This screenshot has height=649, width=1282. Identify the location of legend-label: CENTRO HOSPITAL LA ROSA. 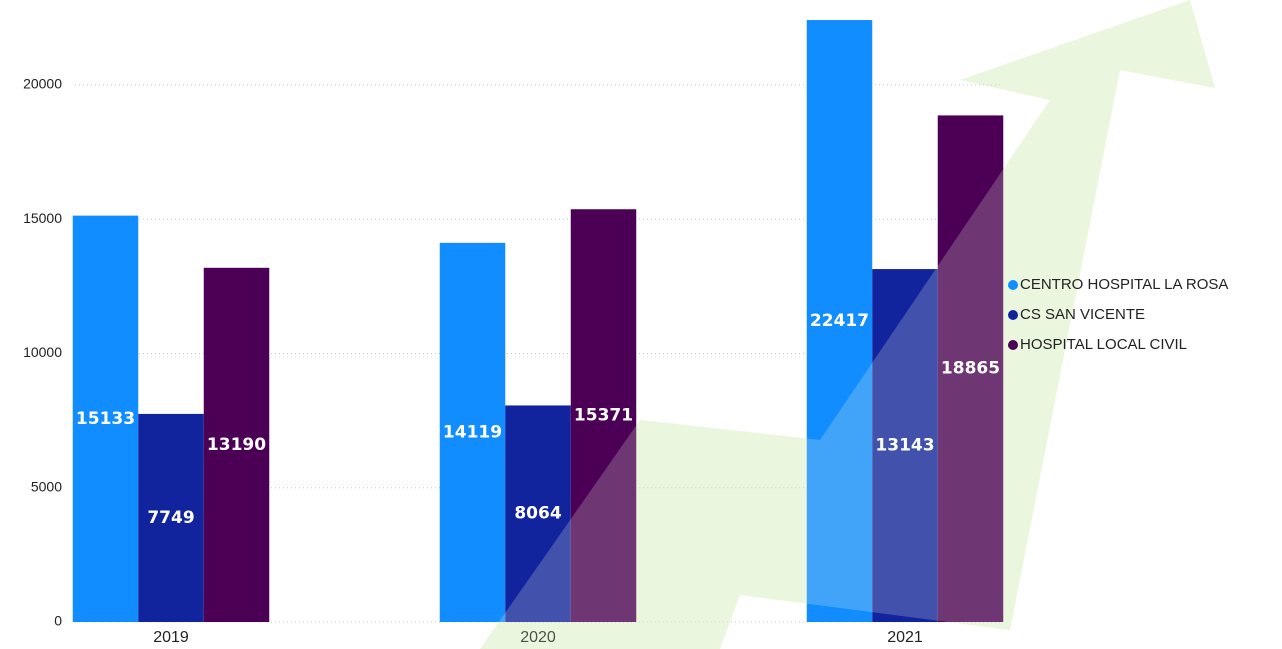
(1124, 284).